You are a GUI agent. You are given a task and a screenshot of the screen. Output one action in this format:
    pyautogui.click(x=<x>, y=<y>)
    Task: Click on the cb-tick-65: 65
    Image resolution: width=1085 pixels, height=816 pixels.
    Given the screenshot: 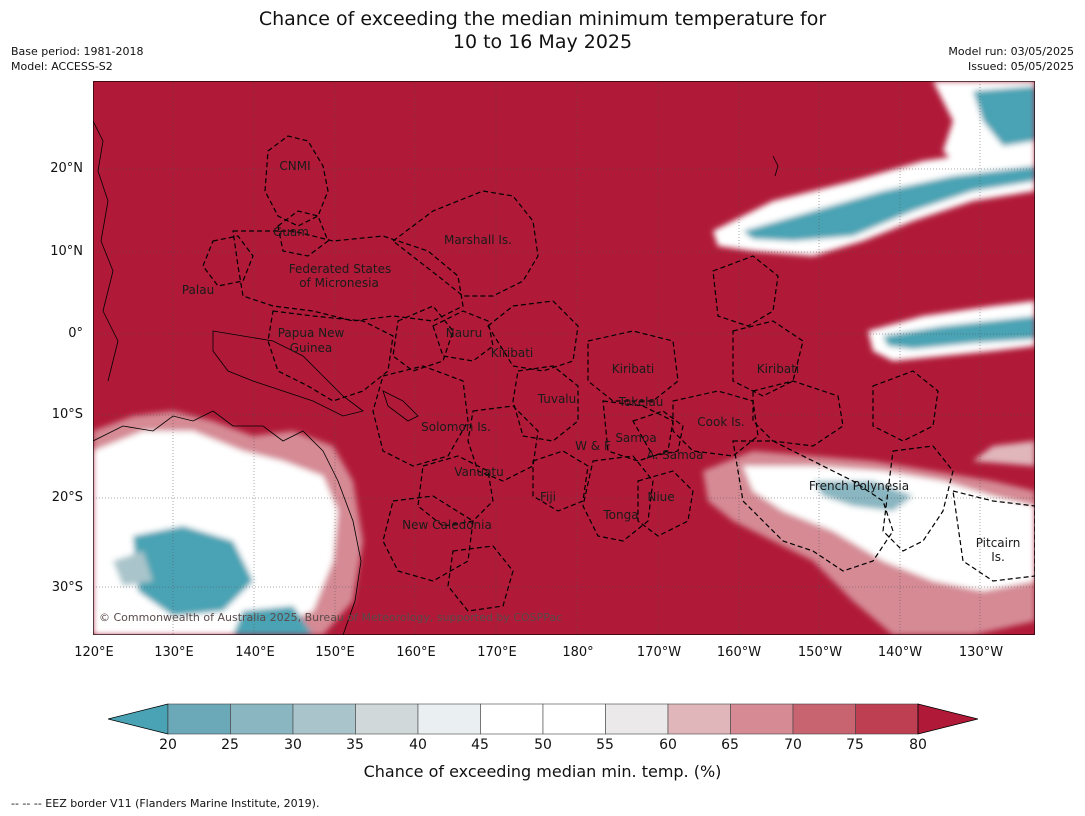 What is the action you would take?
    pyautogui.click(x=730, y=745)
    